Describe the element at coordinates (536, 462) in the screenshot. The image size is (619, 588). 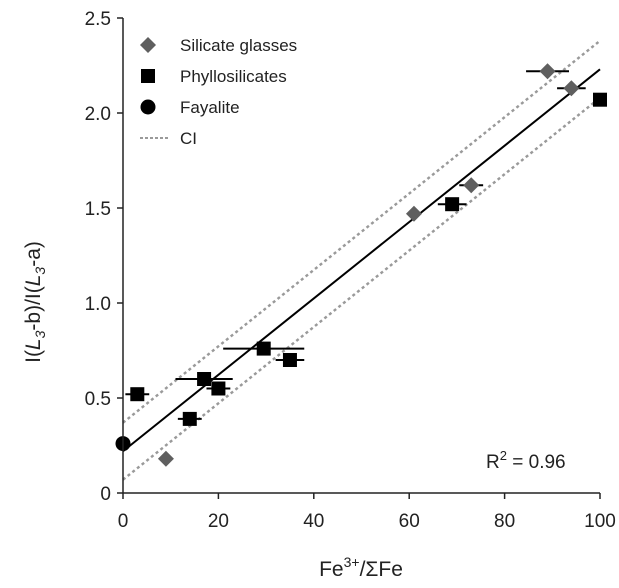
I see `annotation-rest: = 0.96` at that location.